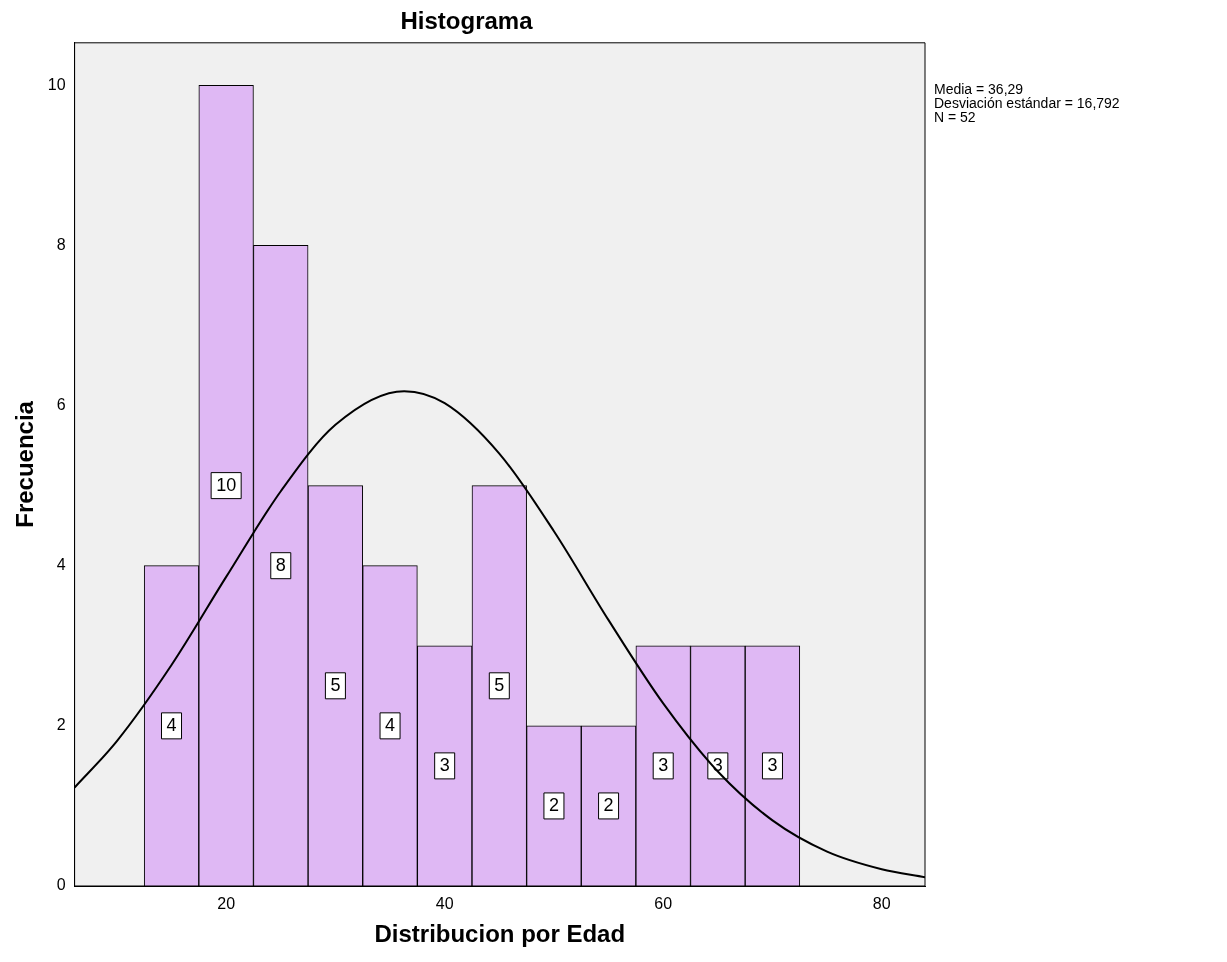 The image size is (1227, 962). I want to click on text: Media = 36,29, so click(979, 89).